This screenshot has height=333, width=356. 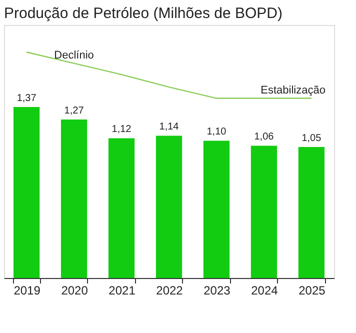 I want to click on x-tick-label: 2019, so click(x=27, y=291).